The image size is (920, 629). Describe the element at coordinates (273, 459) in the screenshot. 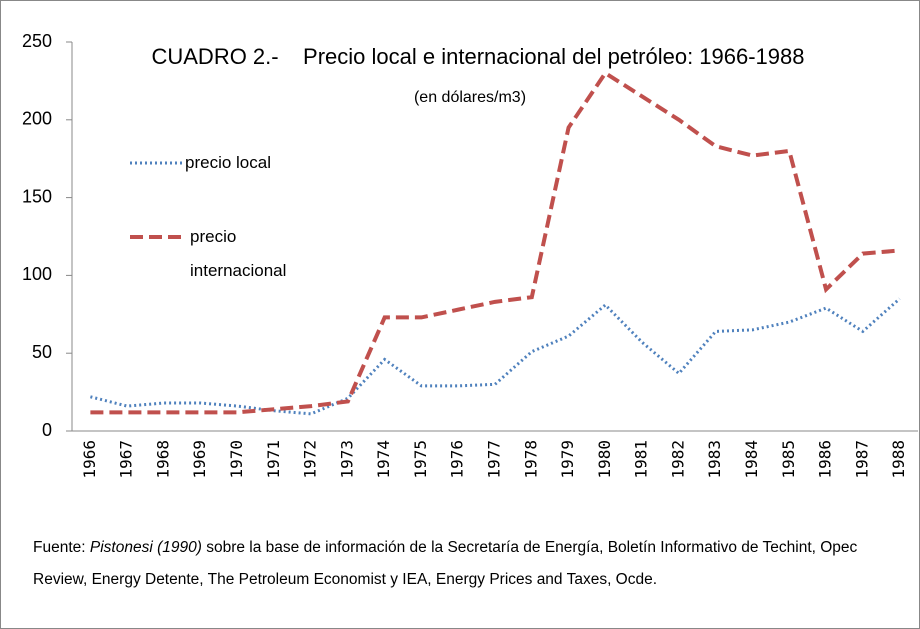

I see `x-tick-label: 1971` at that location.